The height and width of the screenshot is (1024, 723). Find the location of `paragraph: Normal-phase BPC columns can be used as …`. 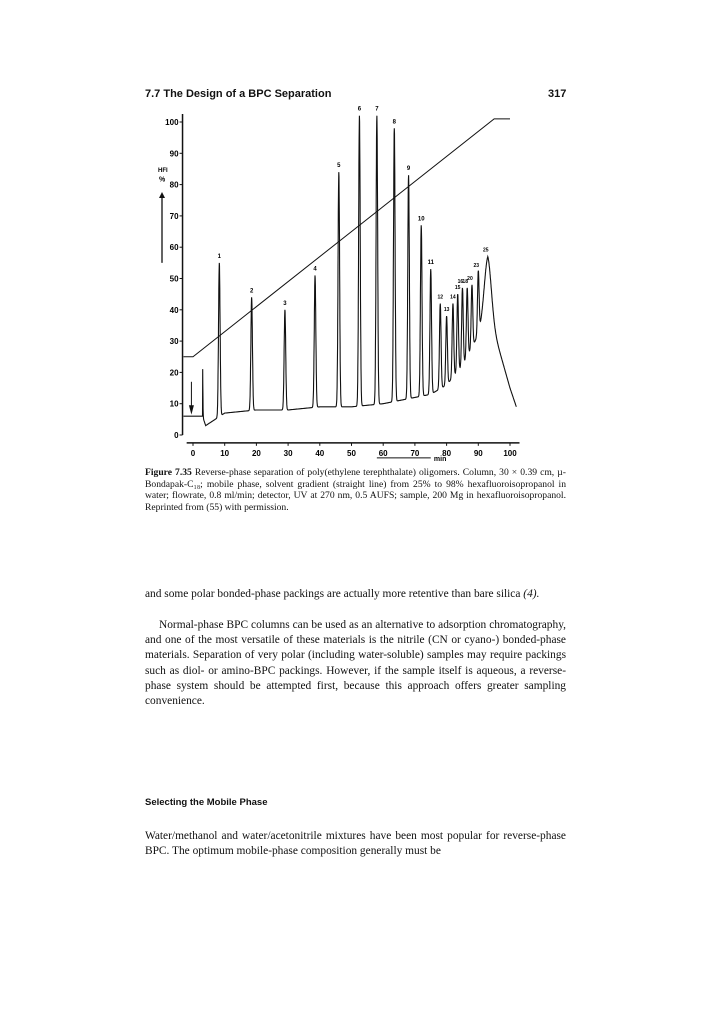

paragraph: Normal-phase BPC columns can be used as … is located at coordinates (355, 663).